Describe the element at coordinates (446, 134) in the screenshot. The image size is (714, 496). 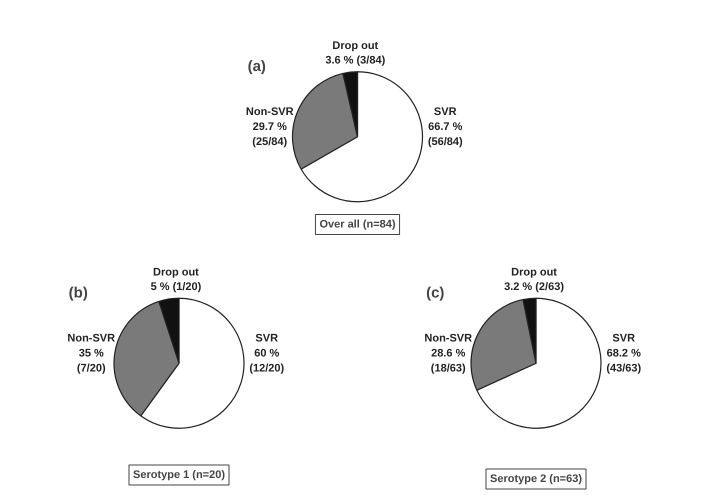
I see `data-label: 66.7 % (56/84)` at that location.